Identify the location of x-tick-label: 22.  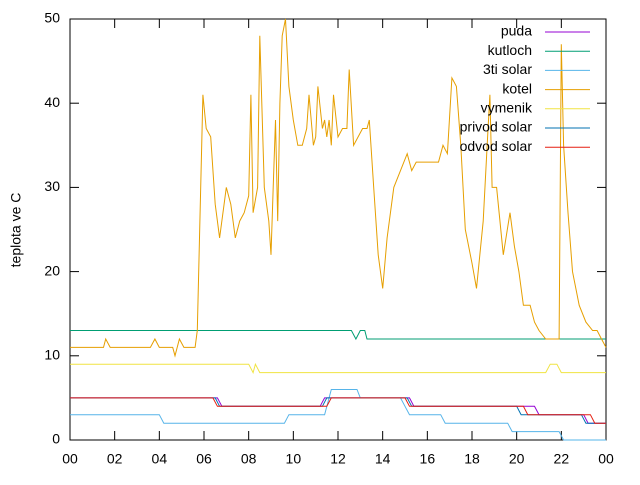
(562, 459).